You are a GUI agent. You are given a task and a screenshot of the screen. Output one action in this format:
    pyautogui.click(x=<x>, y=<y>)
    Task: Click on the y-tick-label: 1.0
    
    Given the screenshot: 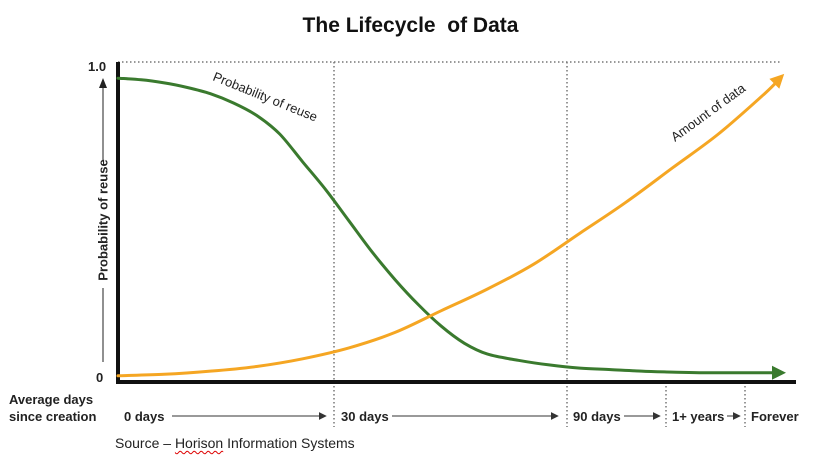 What is the action you would take?
    pyautogui.click(x=97, y=66)
    